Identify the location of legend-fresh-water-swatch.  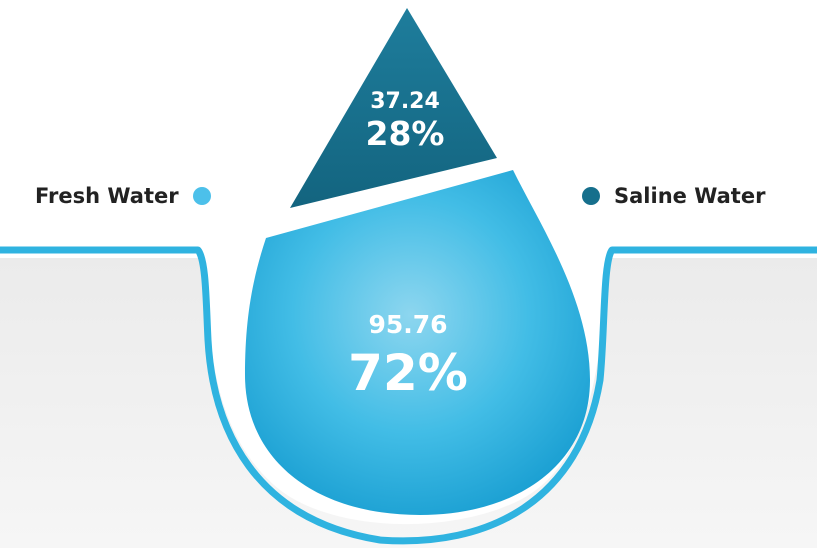
(201, 196).